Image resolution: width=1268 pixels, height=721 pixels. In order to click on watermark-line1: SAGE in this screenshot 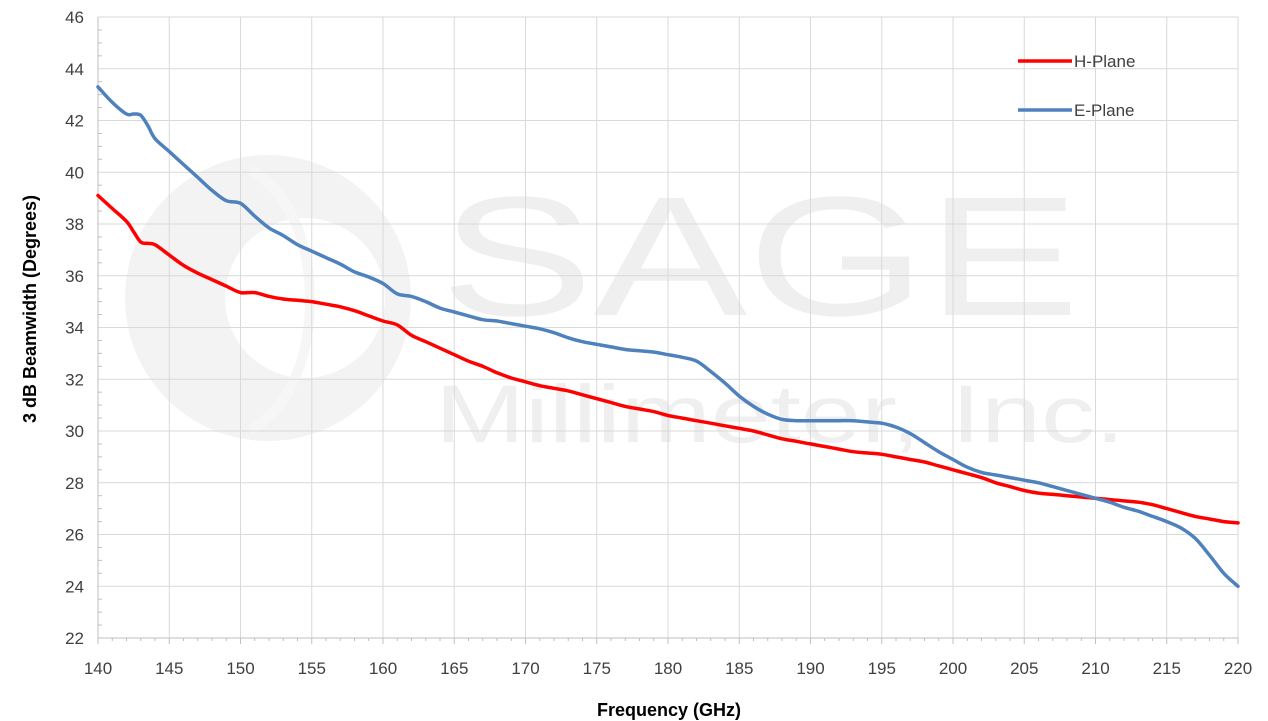, I will do `click(760, 257)`.